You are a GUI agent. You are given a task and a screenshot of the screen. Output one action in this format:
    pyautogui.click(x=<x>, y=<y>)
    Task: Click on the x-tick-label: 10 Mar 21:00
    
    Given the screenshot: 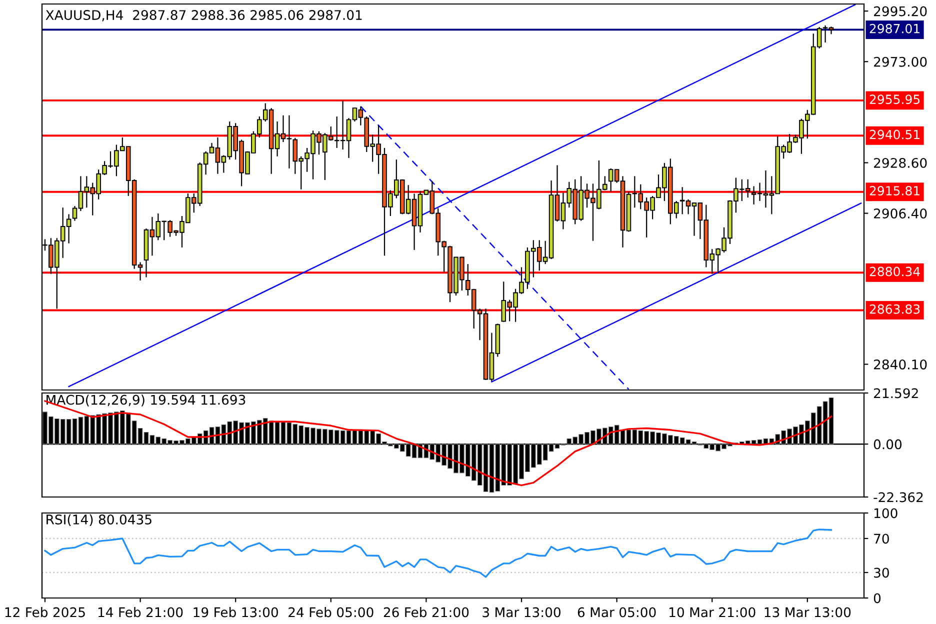 What is the action you would take?
    pyautogui.click(x=713, y=612)
    